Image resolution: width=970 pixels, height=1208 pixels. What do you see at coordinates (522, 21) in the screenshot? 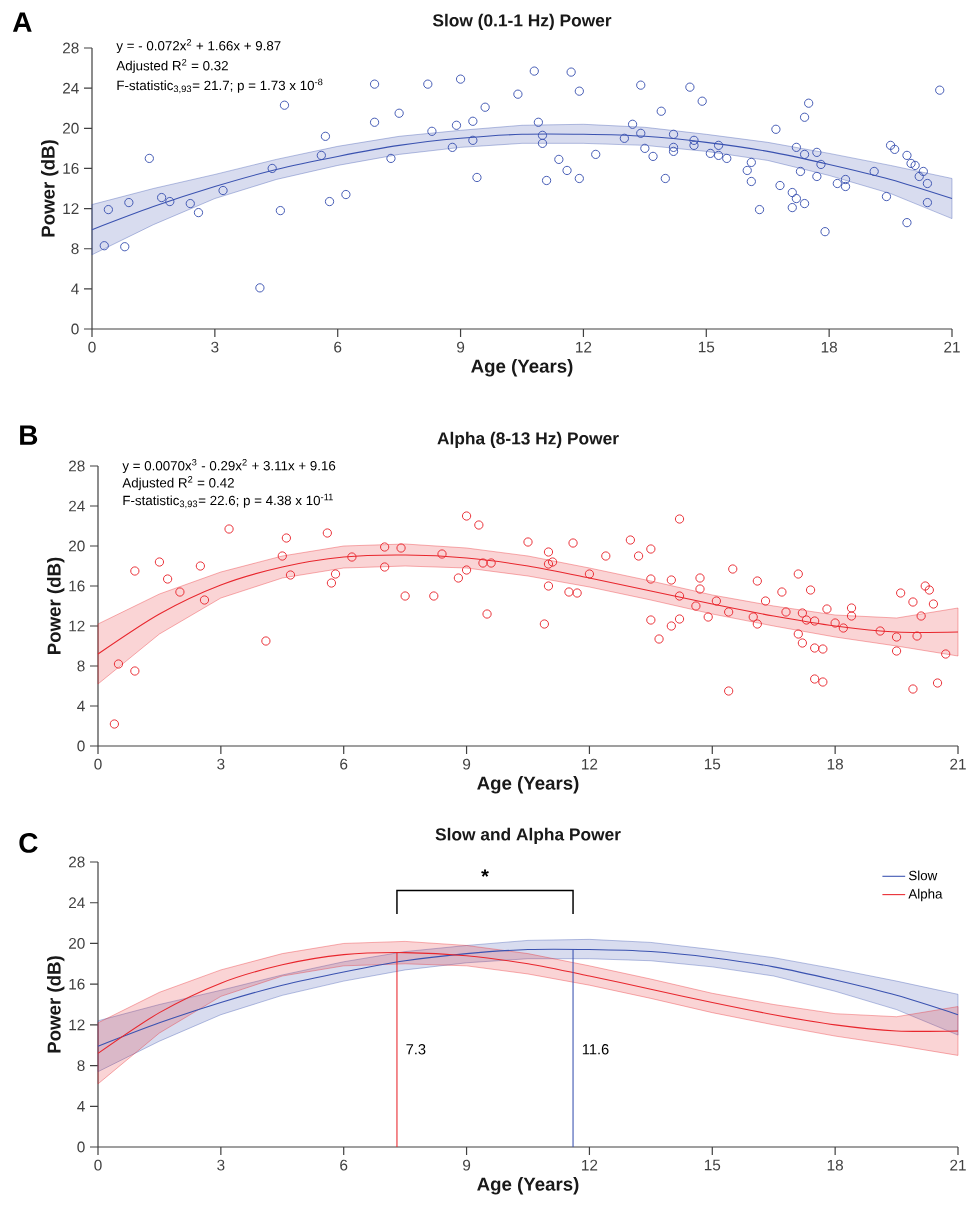
I see `chart-title: Slow (0.1-1 Hz) Power` at bounding box center [522, 21].